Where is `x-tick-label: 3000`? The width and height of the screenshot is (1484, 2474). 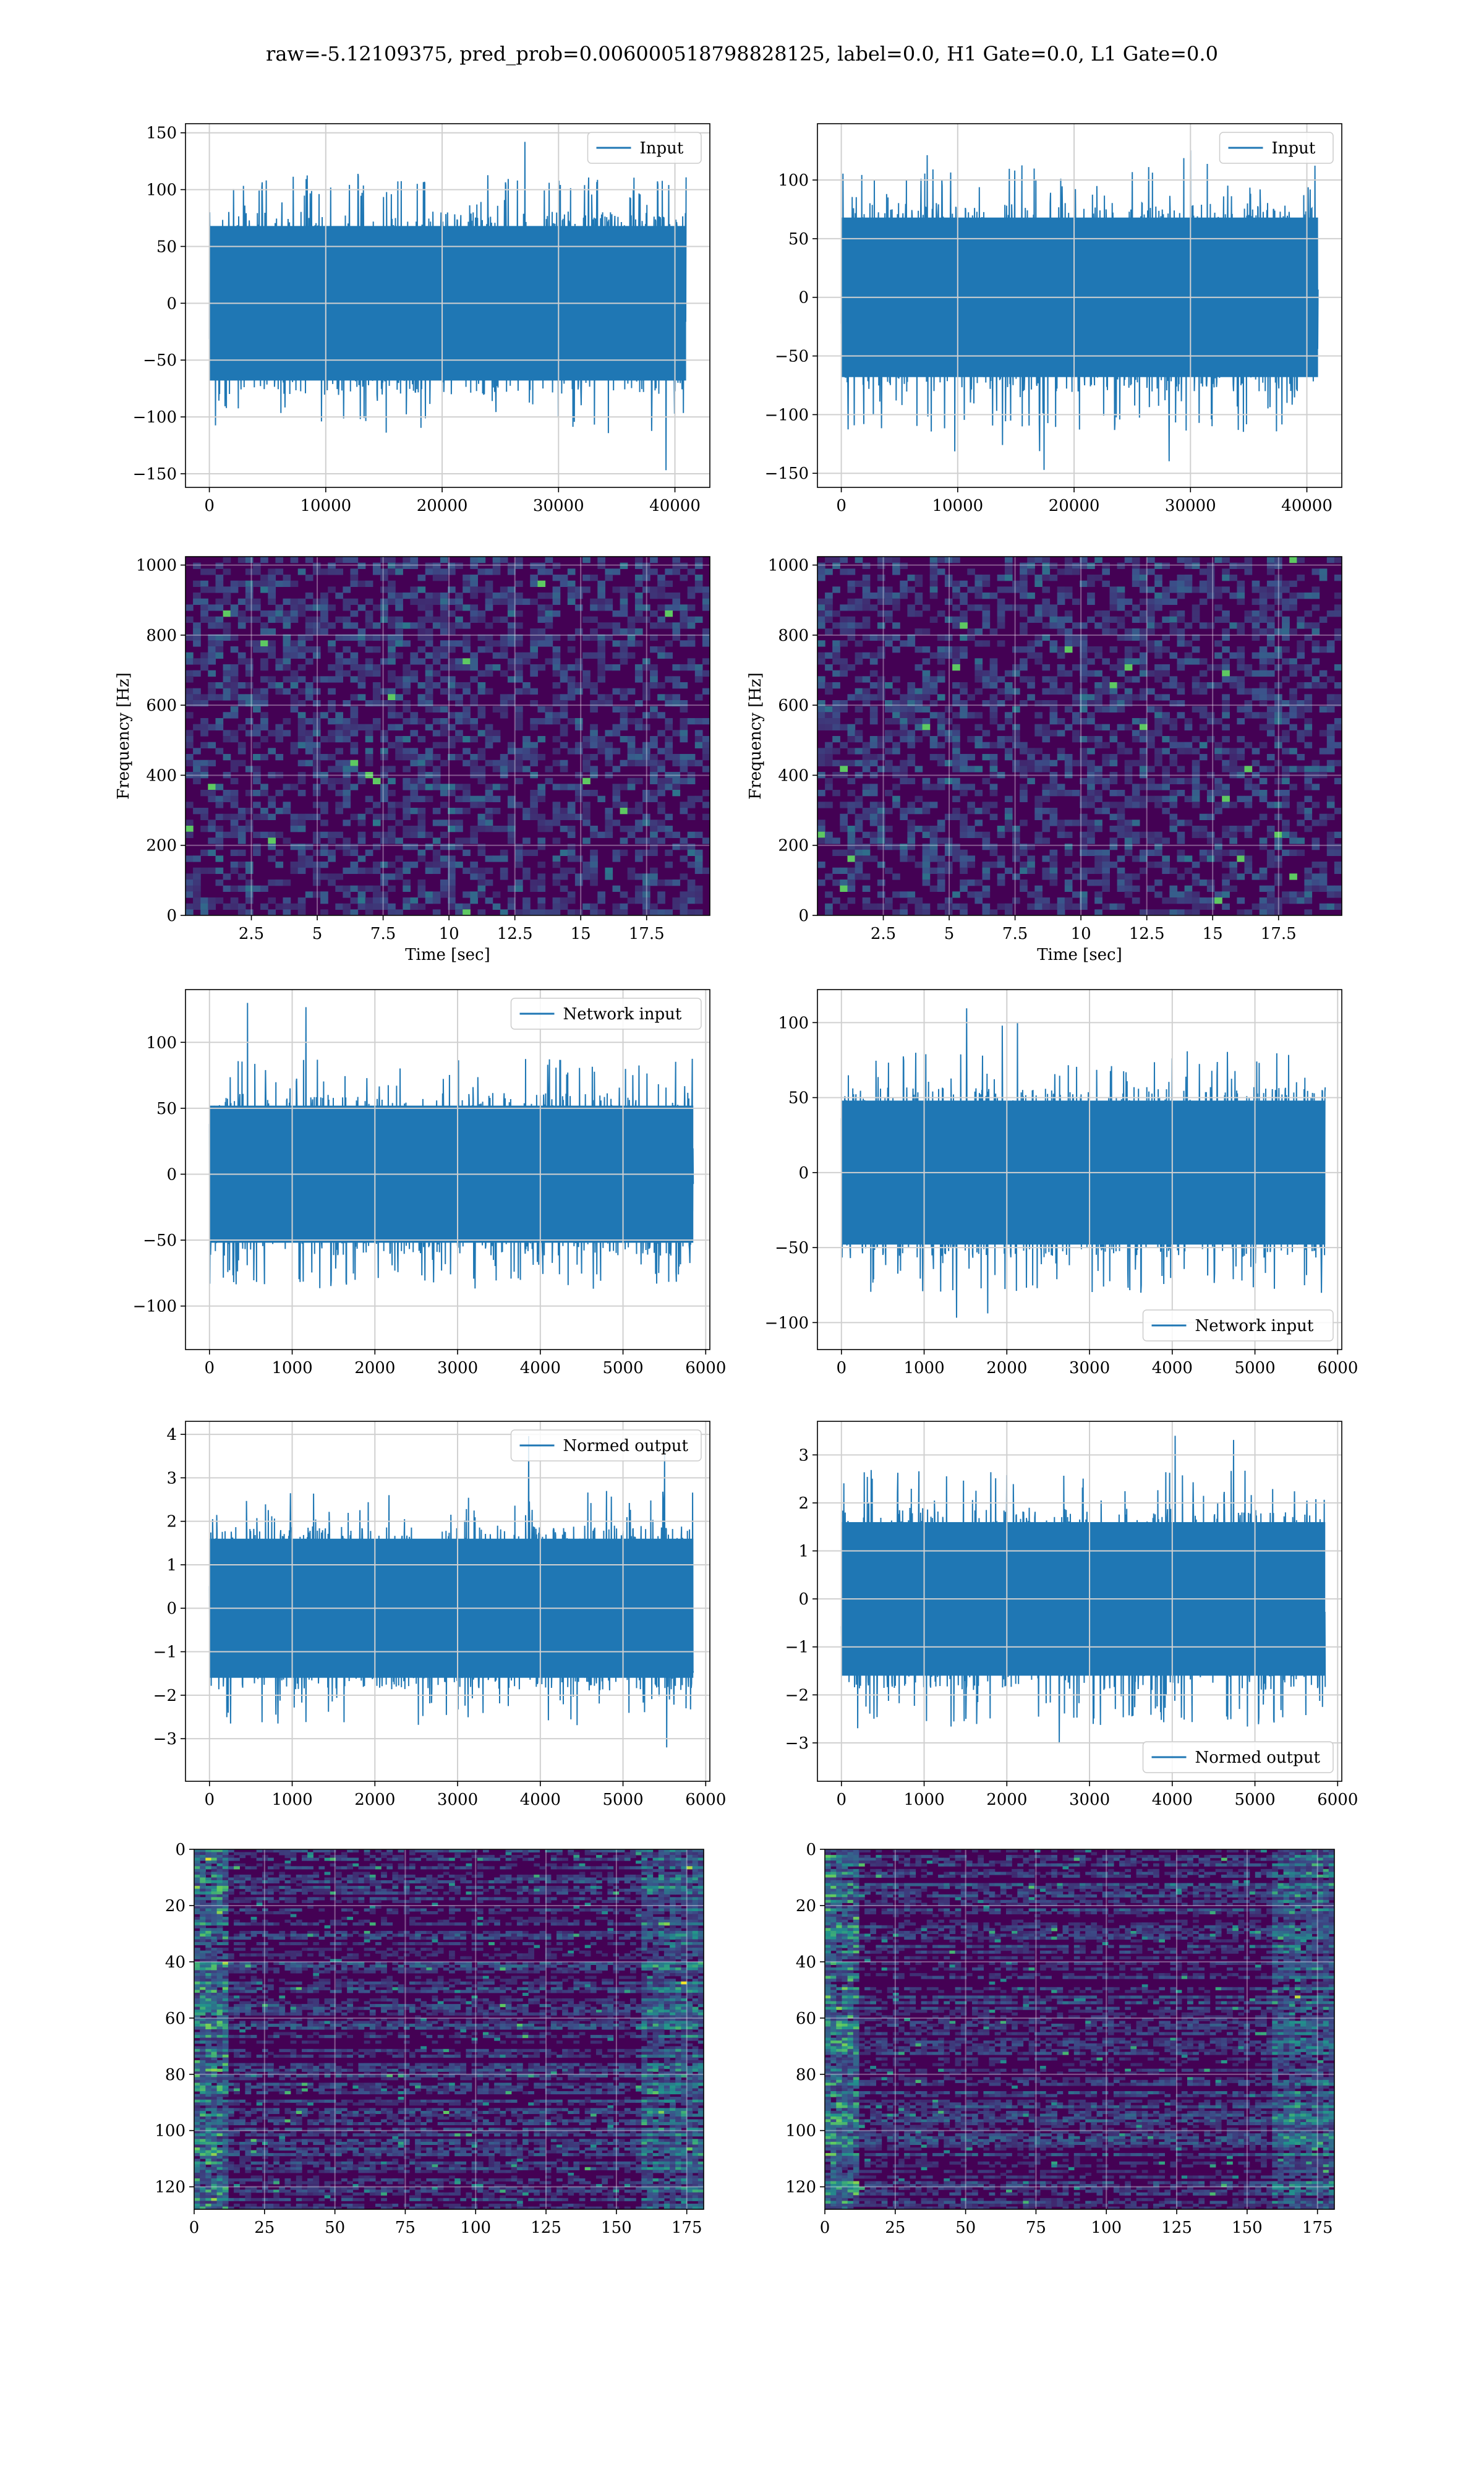 x-tick-label: 3000 is located at coordinates (1089, 1800).